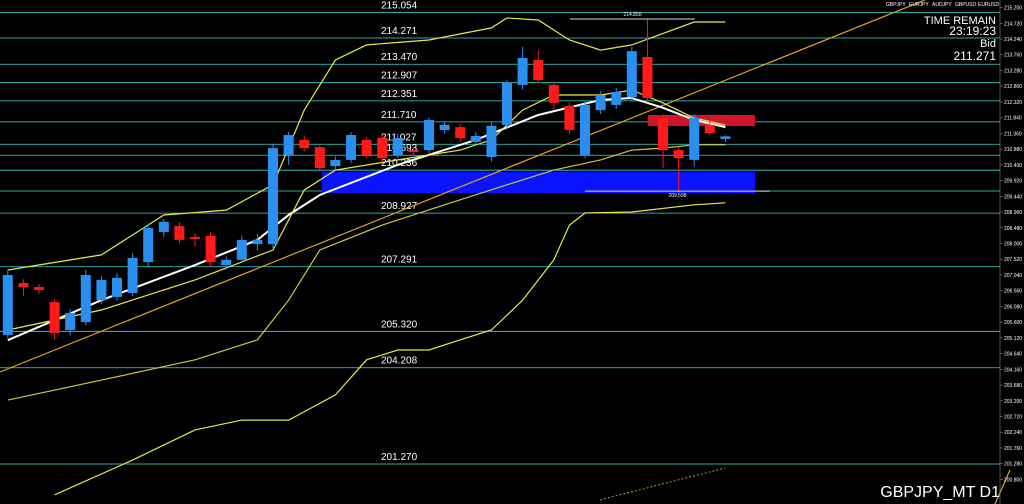 This screenshot has width=1024, height=504. What do you see at coordinates (538, 182) in the screenshot?
I see `support-zone` at bounding box center [538, 182].